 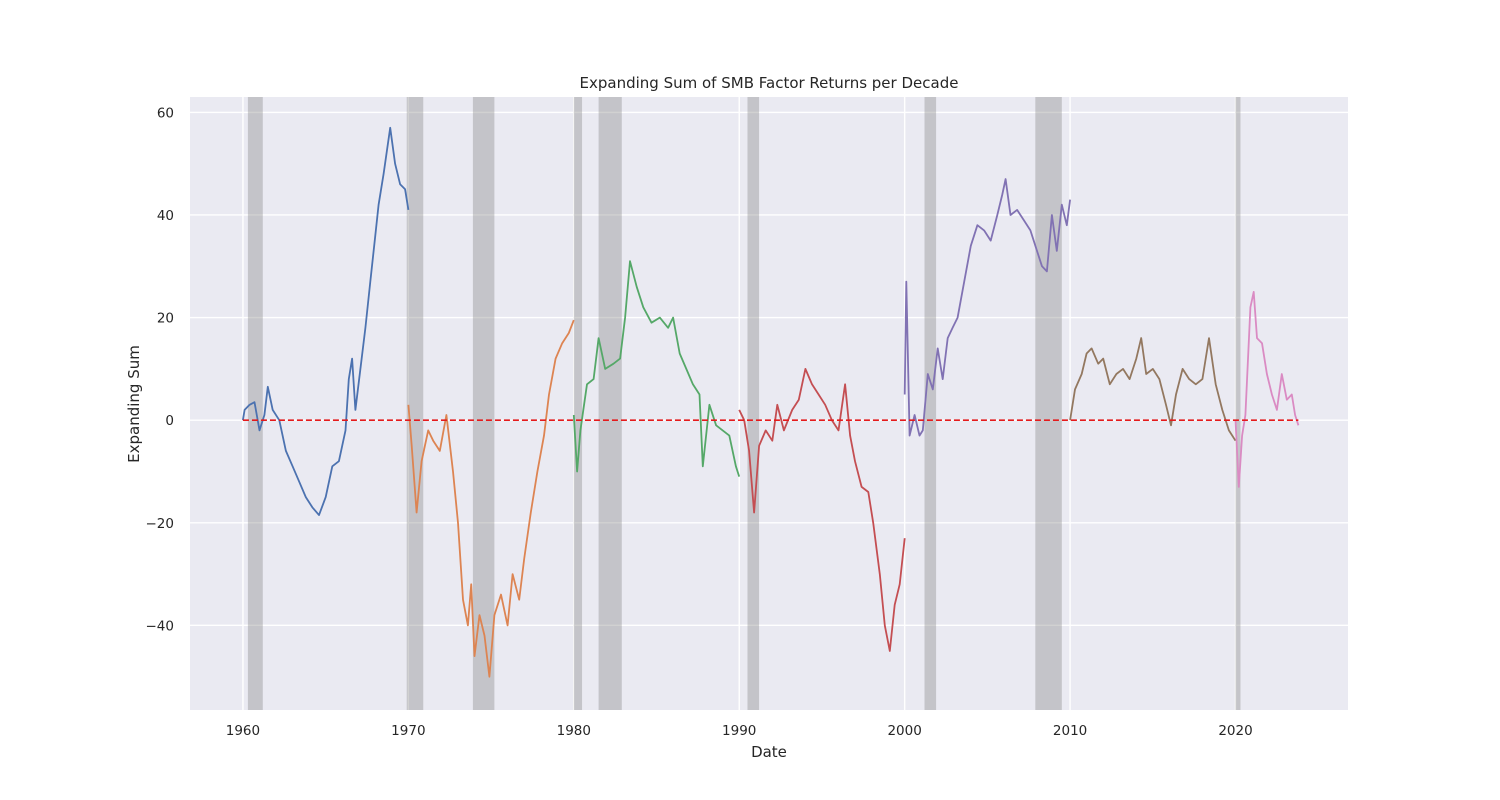 What do you see at coordinates (574, 731) in the screenshot?
I see `x-tick-label: 1980` at bounding box center [574, 731].